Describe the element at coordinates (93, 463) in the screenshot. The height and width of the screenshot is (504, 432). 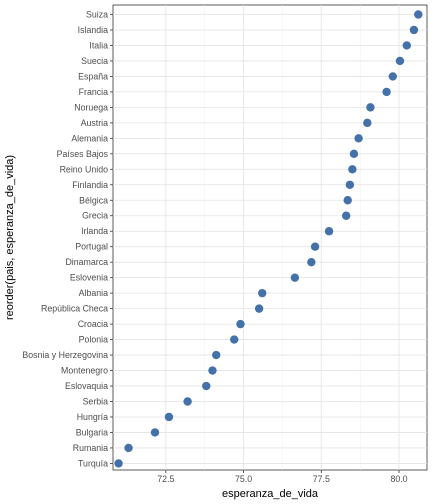
I see `y-tick-label: Turquía` at that location.